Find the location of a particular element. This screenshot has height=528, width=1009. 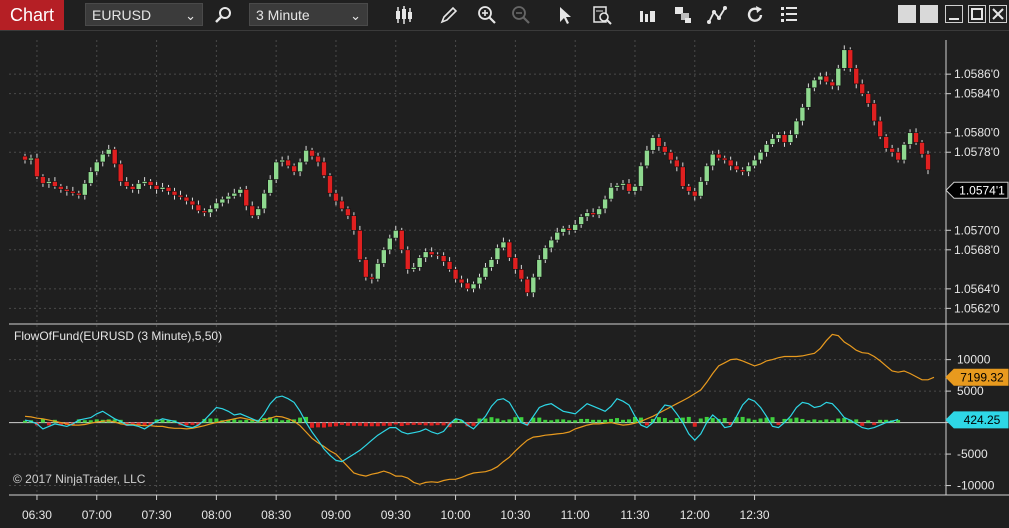

maximize-button is located at coordinates (977, 14).